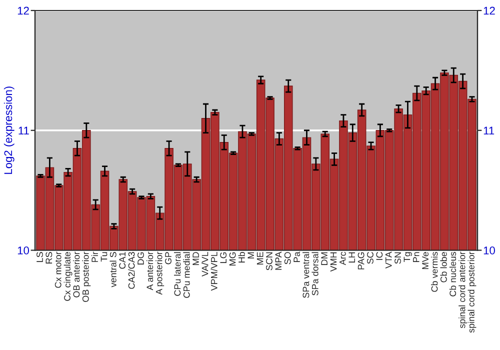 The height and width of the screenshot is (350, 500). I want to click on x-tick-label: Cb nucleus, so click(452, 274).